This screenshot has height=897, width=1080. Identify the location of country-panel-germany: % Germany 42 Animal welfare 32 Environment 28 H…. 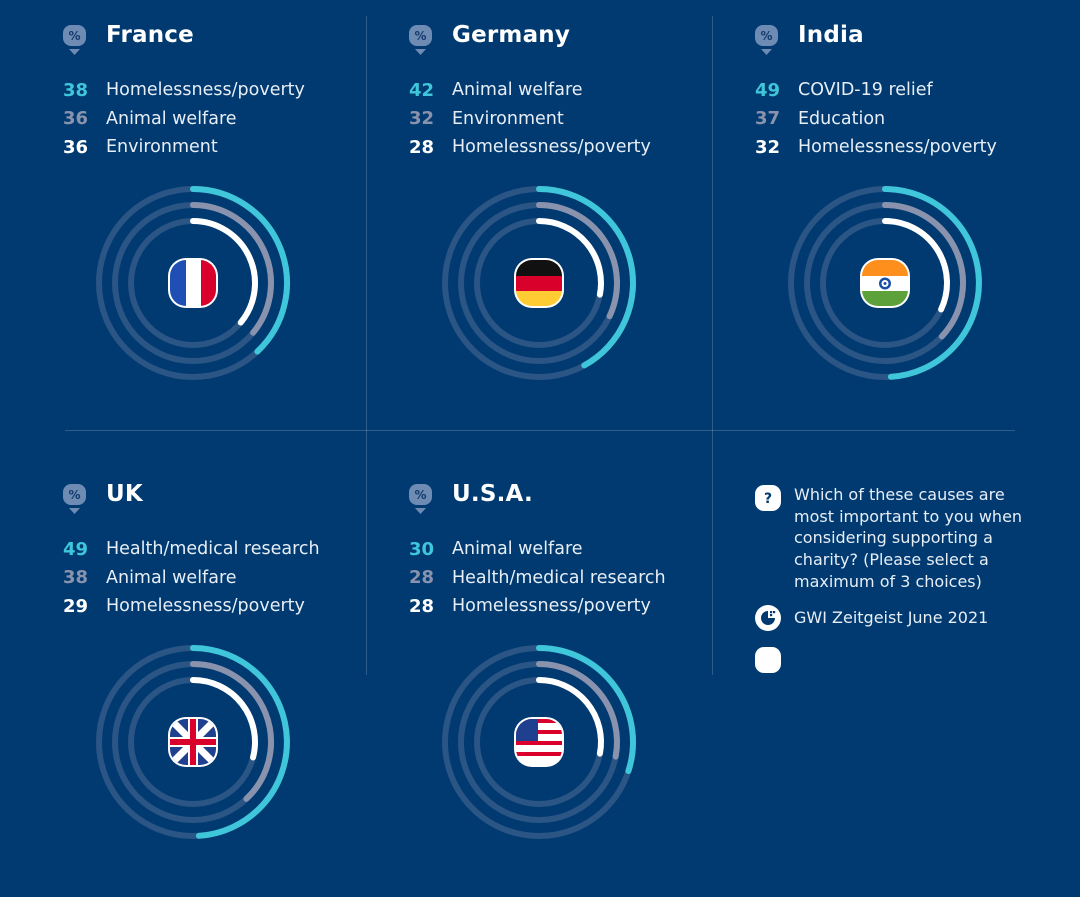
(559, 228).